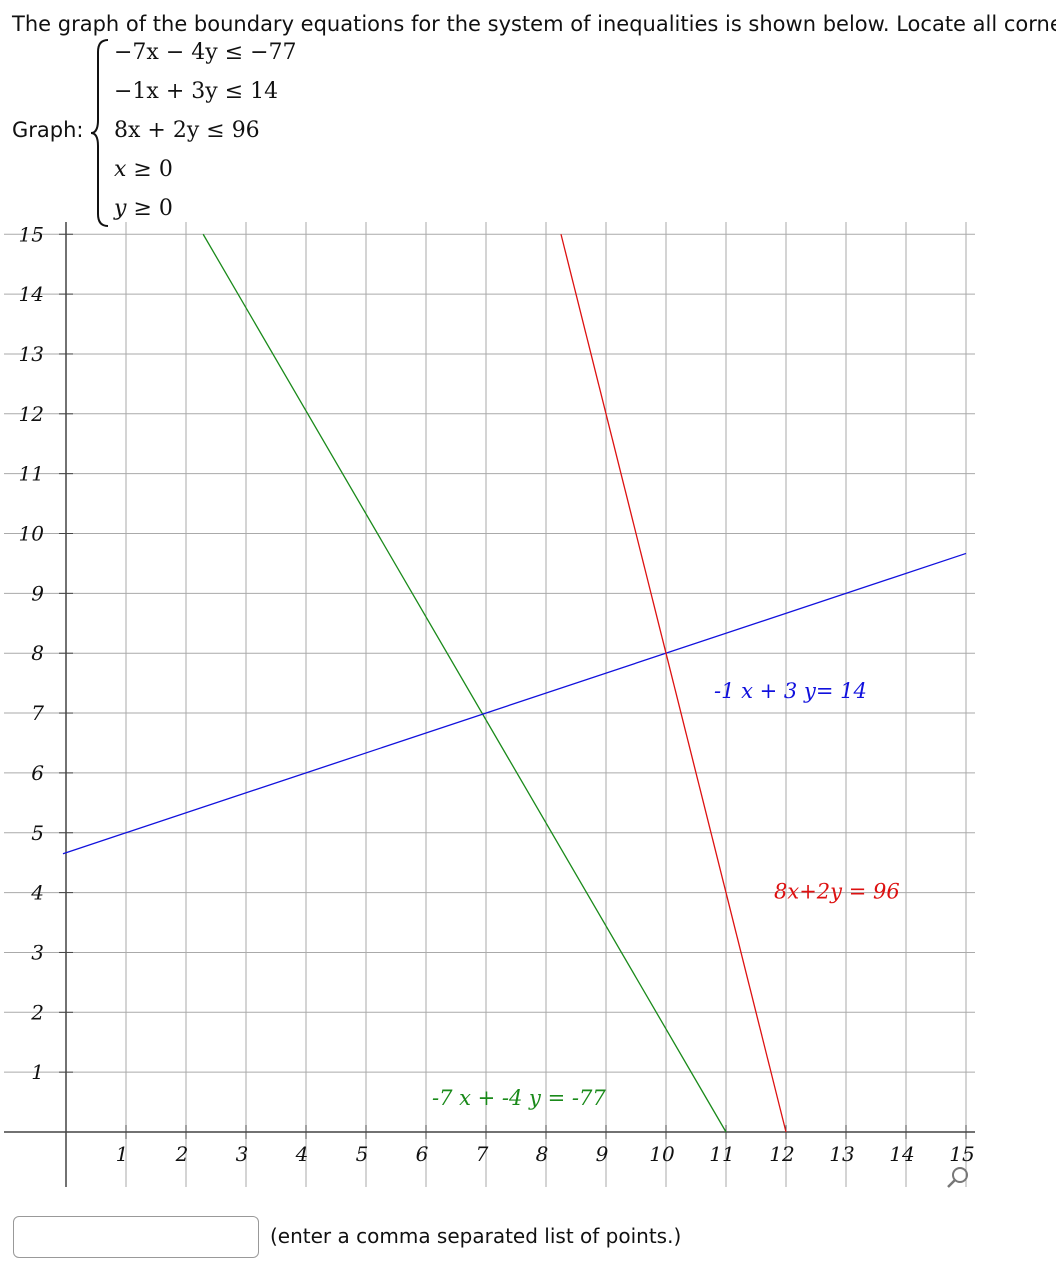 The width and height of the screenshot is (1056, 1284). Describe the element at coordinates (37, 952) in the screenshot. I see `y-tick-label: 3` at that location.